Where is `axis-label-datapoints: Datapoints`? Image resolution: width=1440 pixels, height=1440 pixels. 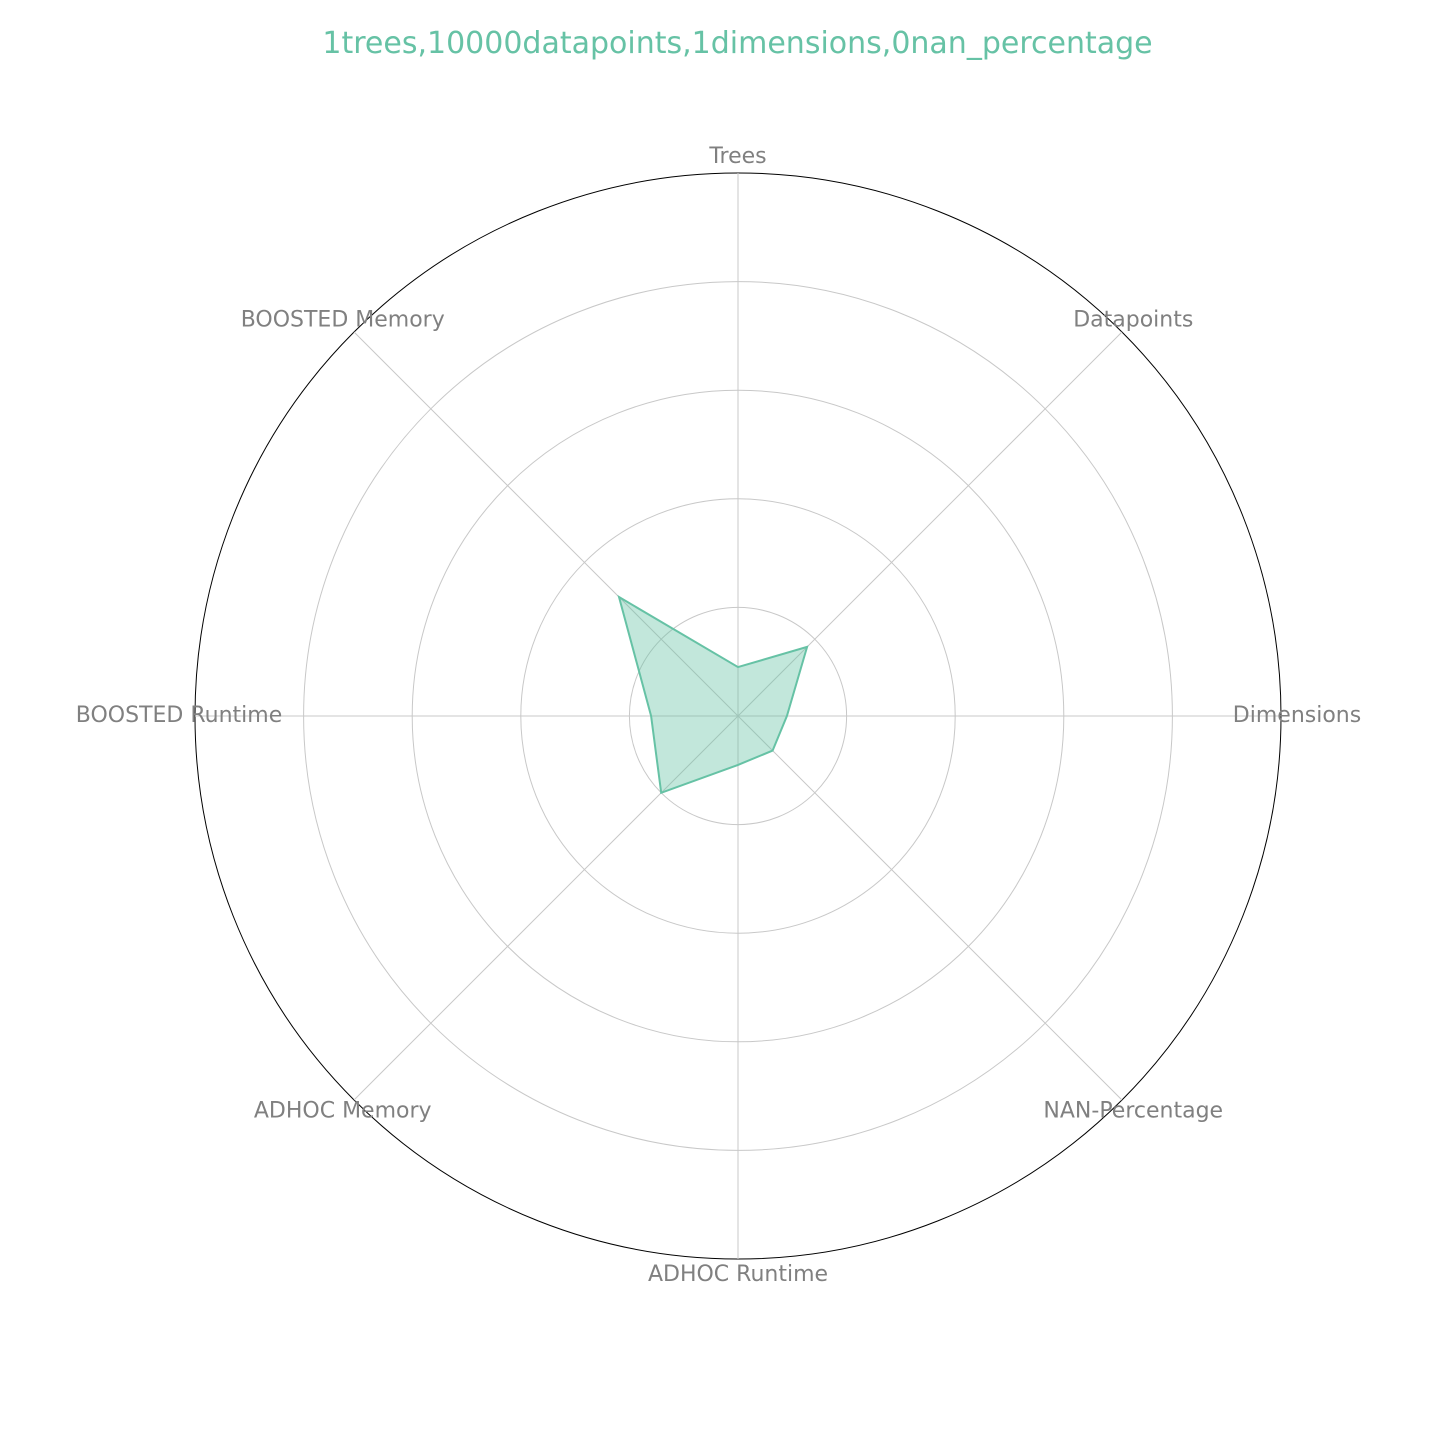 axis-label-datapoints: Datapoints is located at coordinates (1133, 320).